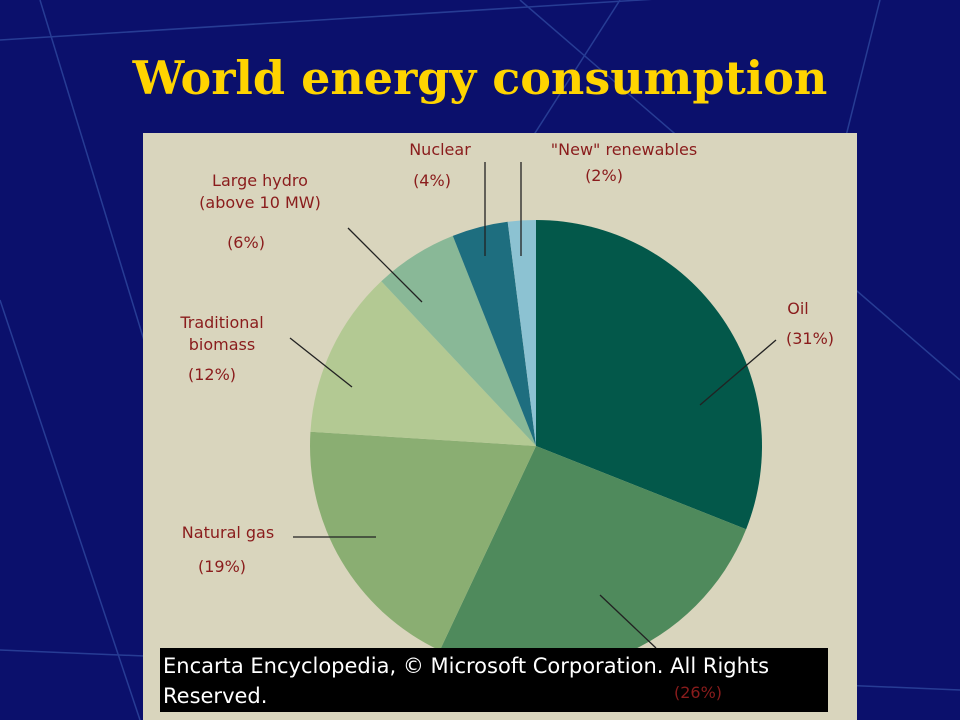 The image size is (960, 720). What do you see at coordinates (440, 149) in the screenshot?
I see `category-label: Nuclear` at bounding box center [440, 149].